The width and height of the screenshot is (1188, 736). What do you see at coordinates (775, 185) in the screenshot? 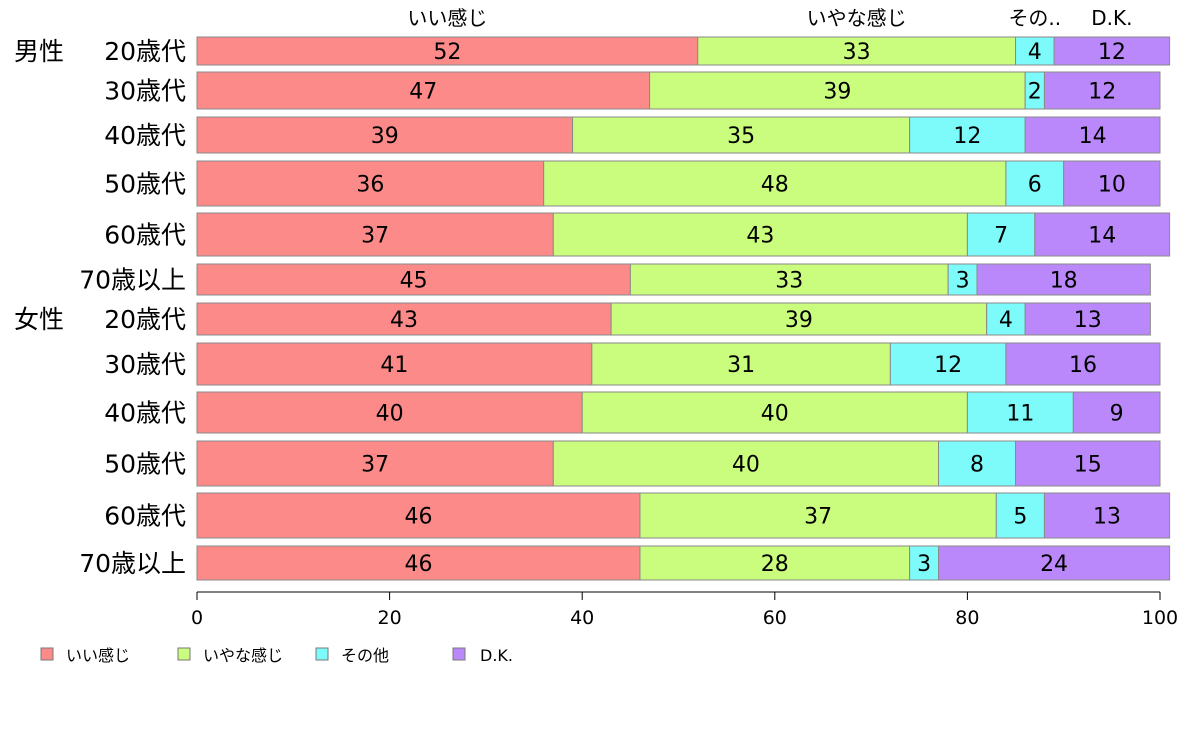
I see `data-label: 48` at bounding box center [775, 185].